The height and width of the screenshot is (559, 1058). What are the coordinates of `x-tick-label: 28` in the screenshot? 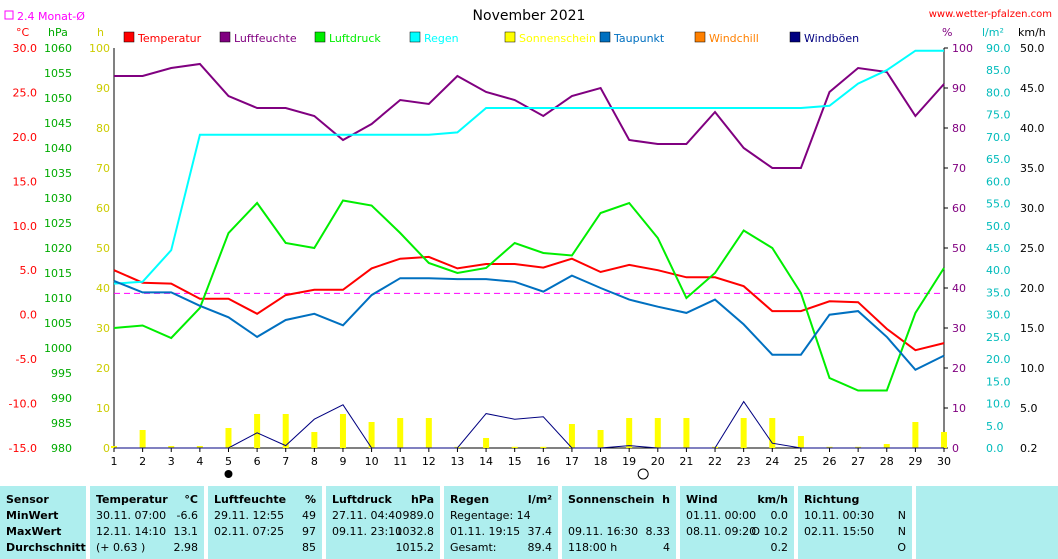 It's located at (887, 461).